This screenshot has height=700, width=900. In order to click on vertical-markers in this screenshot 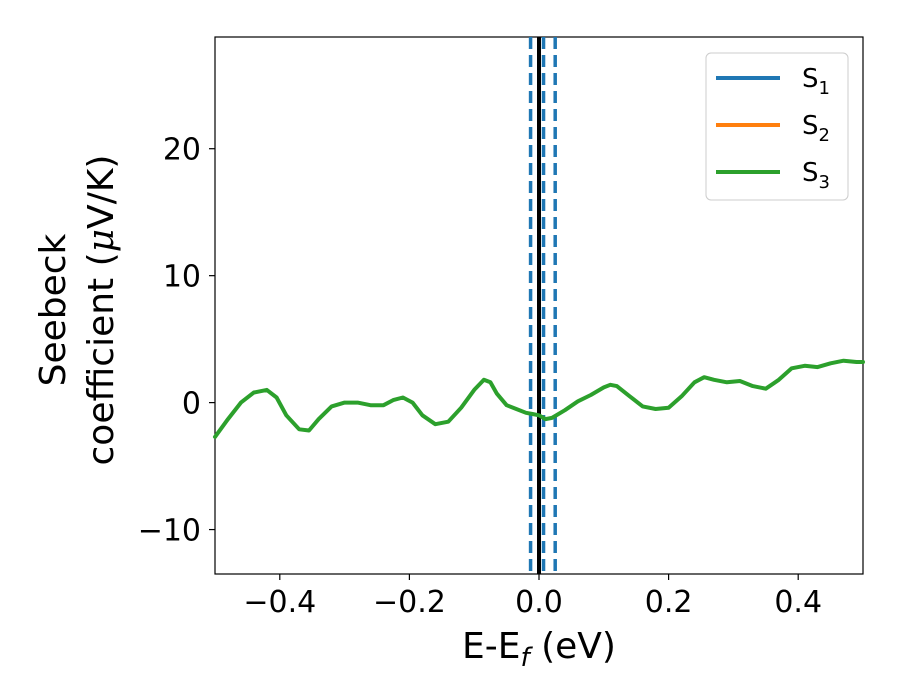, I will do `click(542, 305)`.